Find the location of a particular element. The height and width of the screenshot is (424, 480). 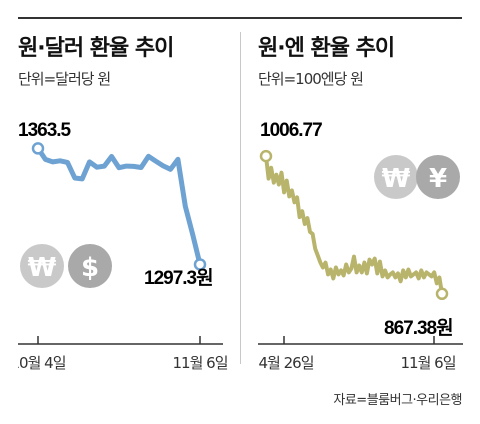

won-yen-series-line is located at coordinates (354, 225).